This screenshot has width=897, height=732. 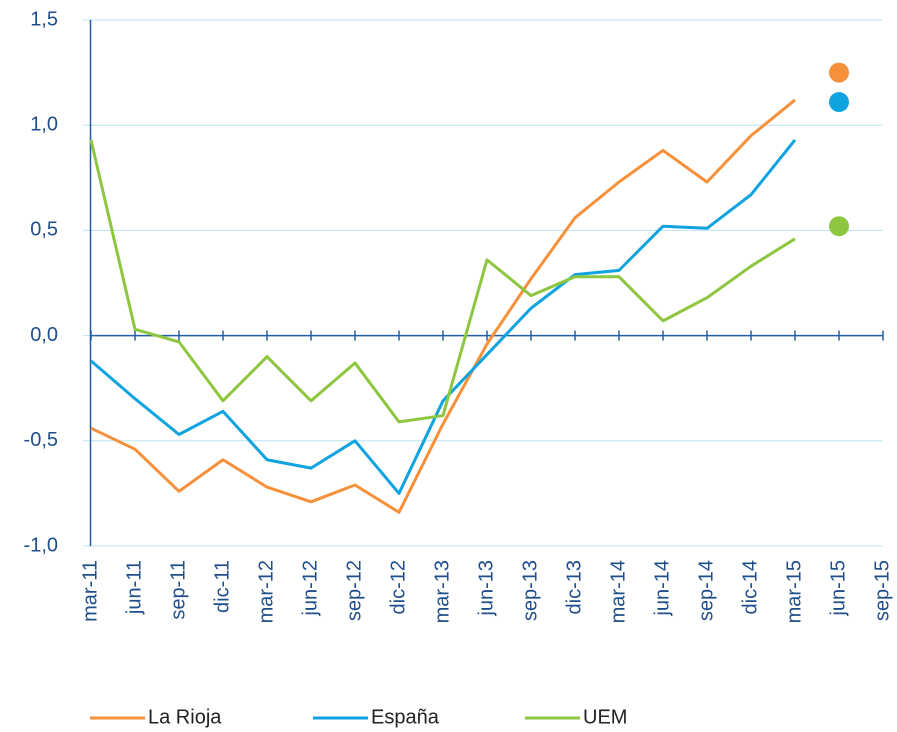 I want to click on y-tick-label: 1,0, so click(x=44, y=124).